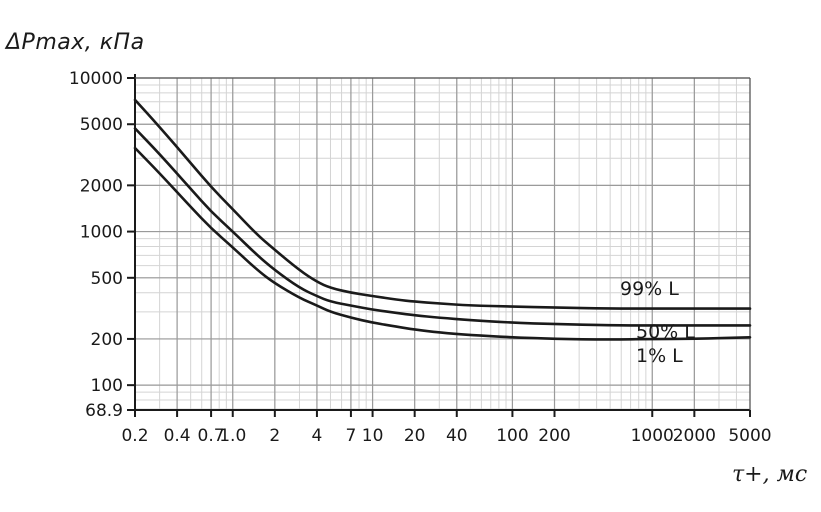 This screenshot has width=821, height=512. Describe the element at coordinates (96, 79) in the screenshot. I see `y-tick-label: 10000` at that location.